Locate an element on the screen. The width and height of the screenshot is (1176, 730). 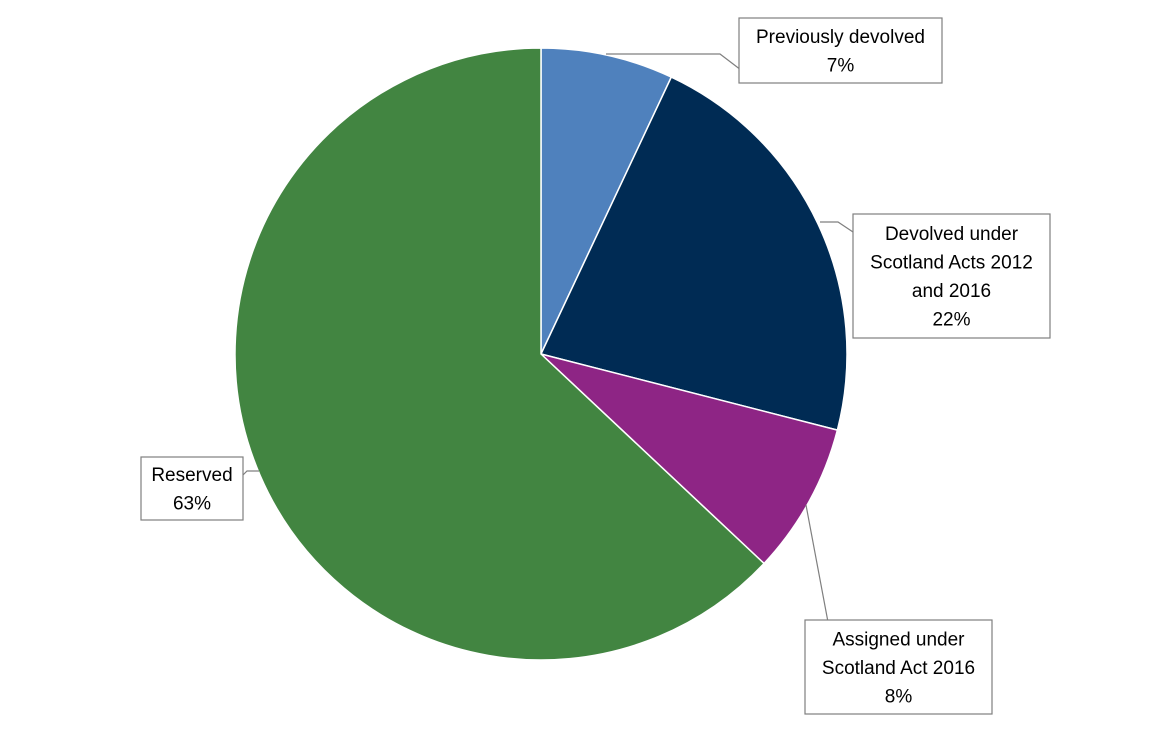
data-label-value: 7% is located at coordinates (841, 66).